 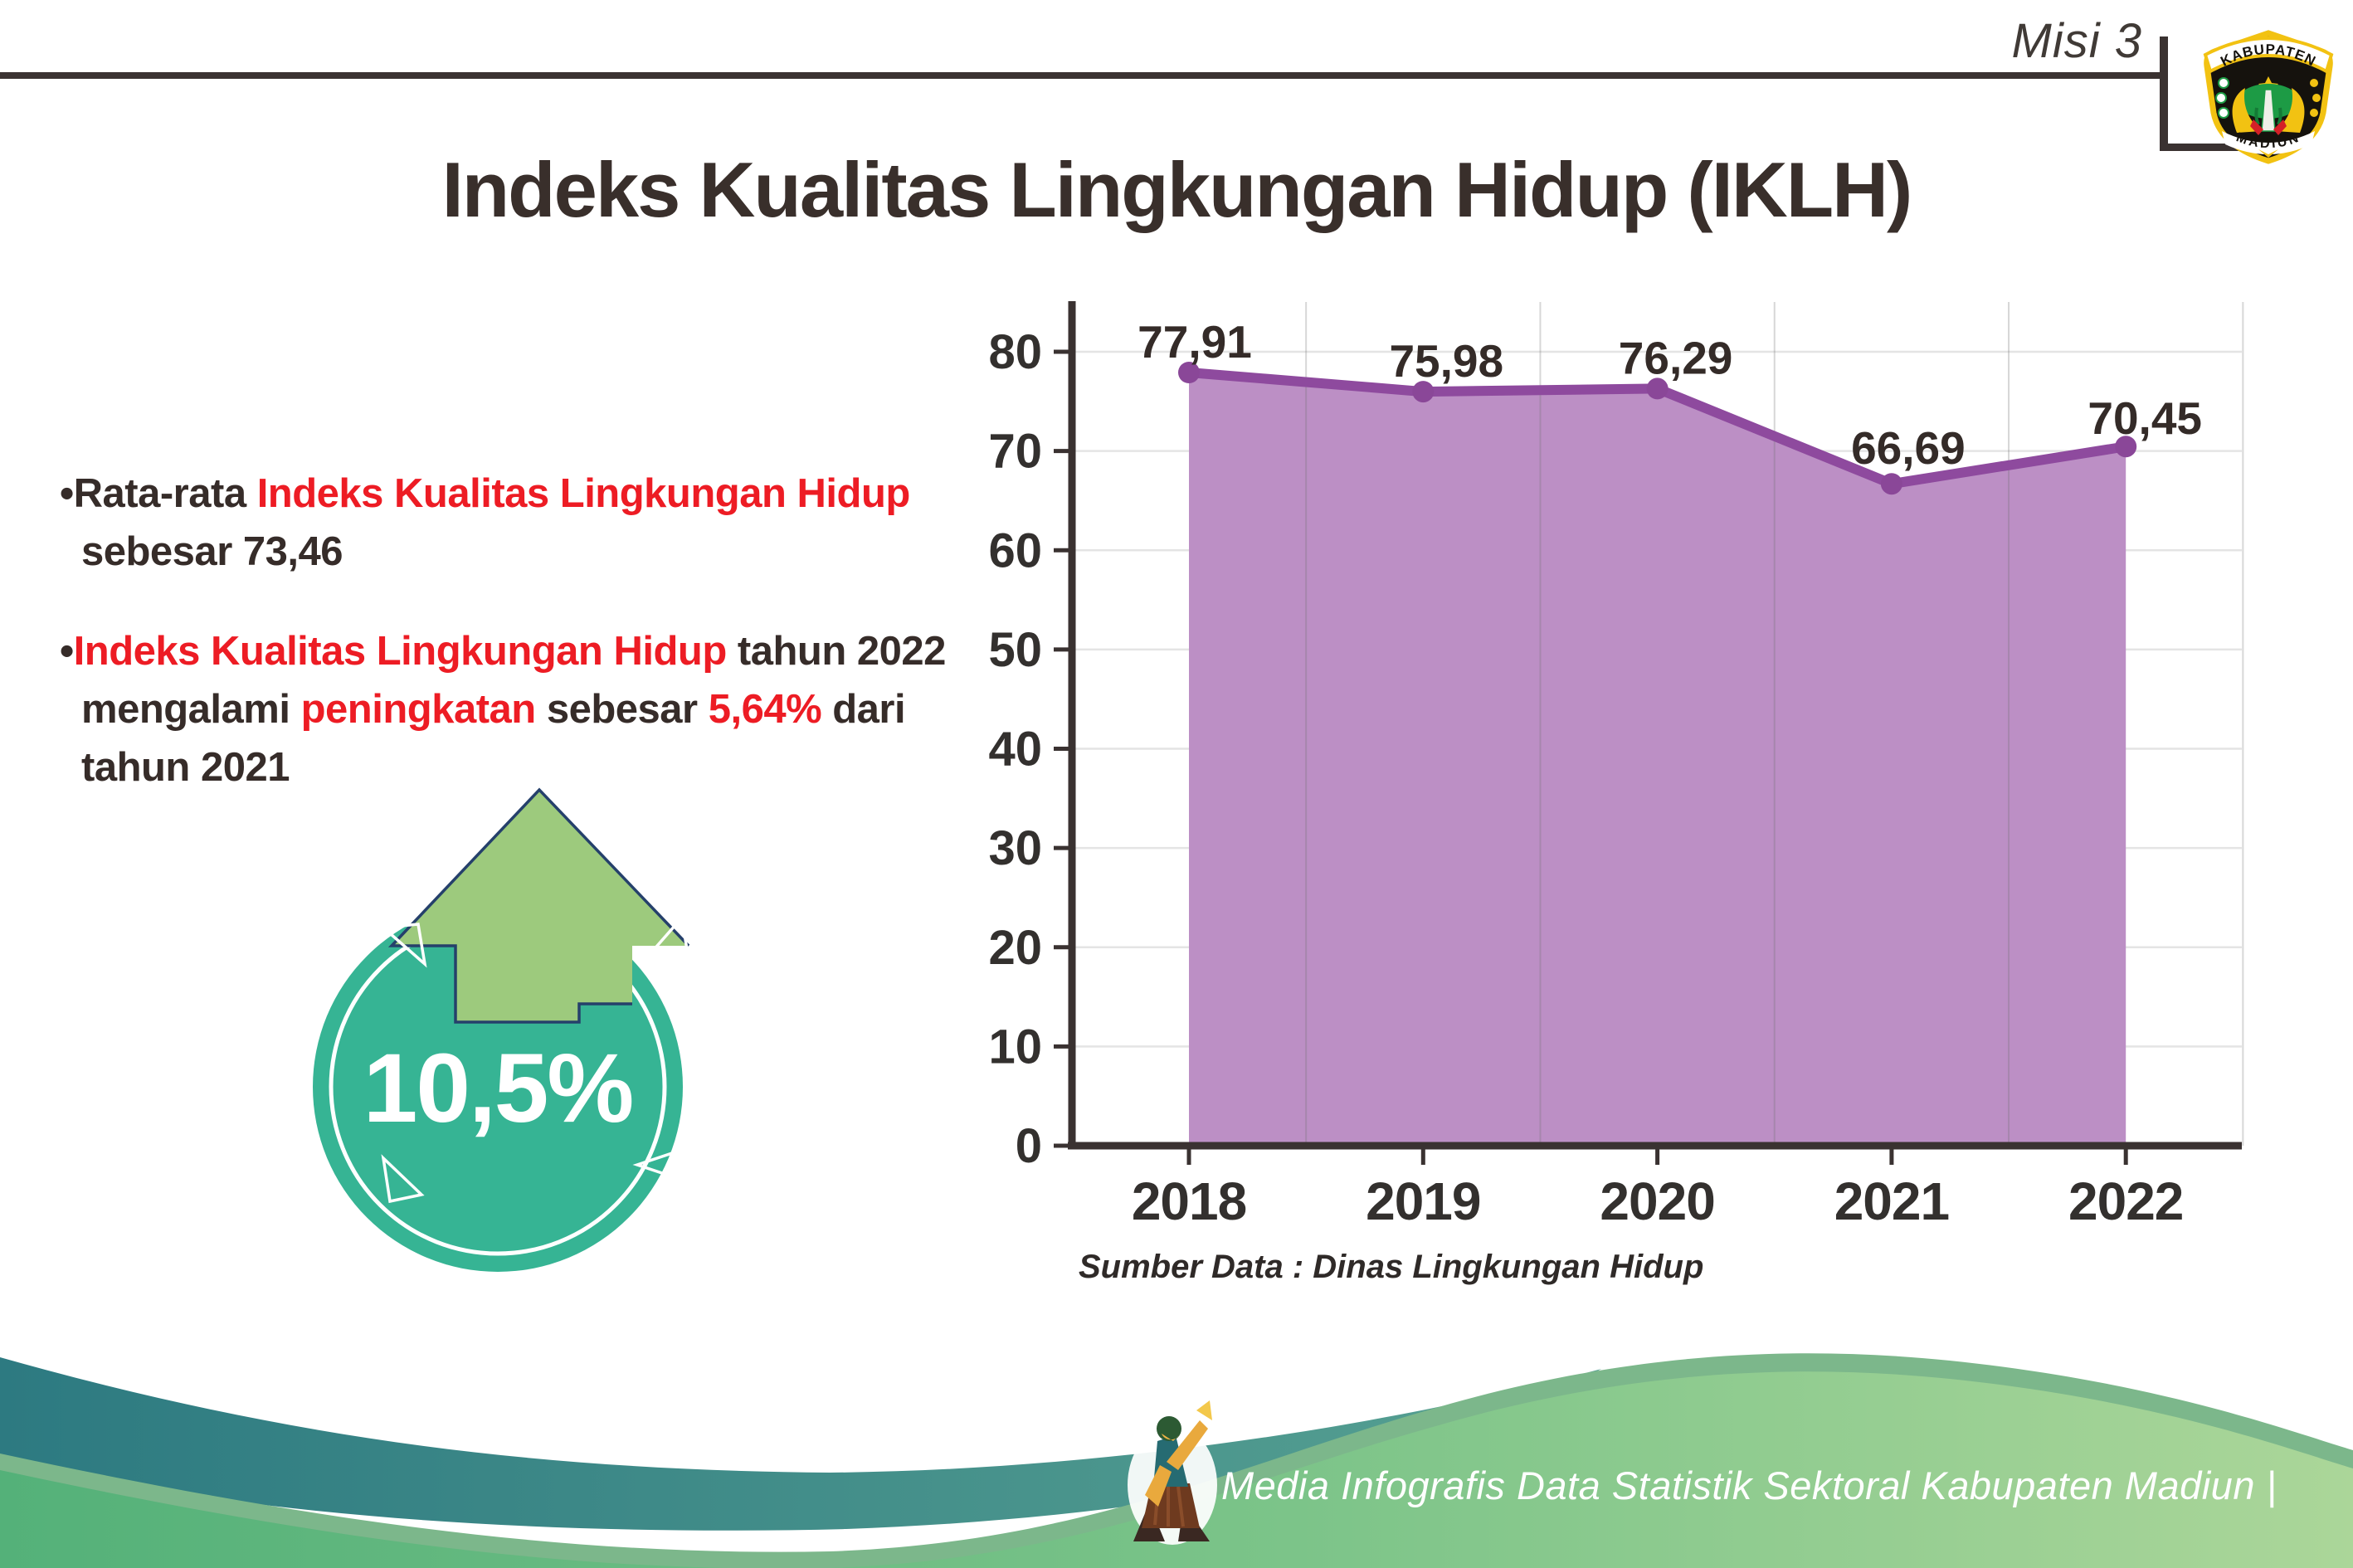 I want to click on x-tick-label: 2019, so click(x=1423, y=1201).